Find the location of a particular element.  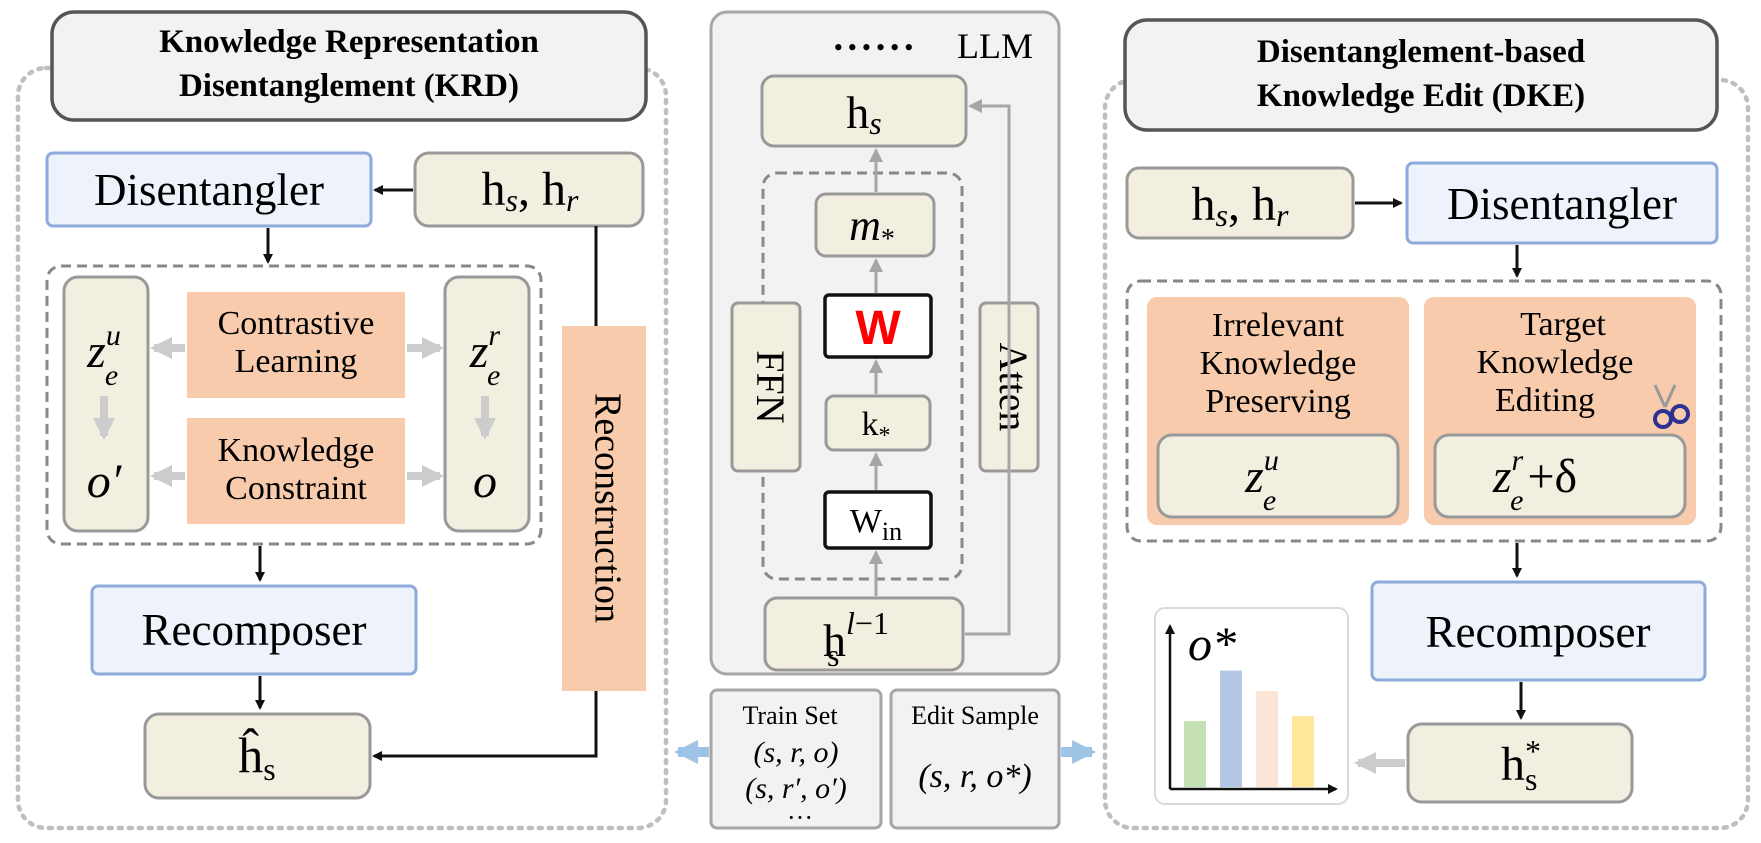

train-set-line2: (s, r′, o′) is located at coordinates (795, 788).